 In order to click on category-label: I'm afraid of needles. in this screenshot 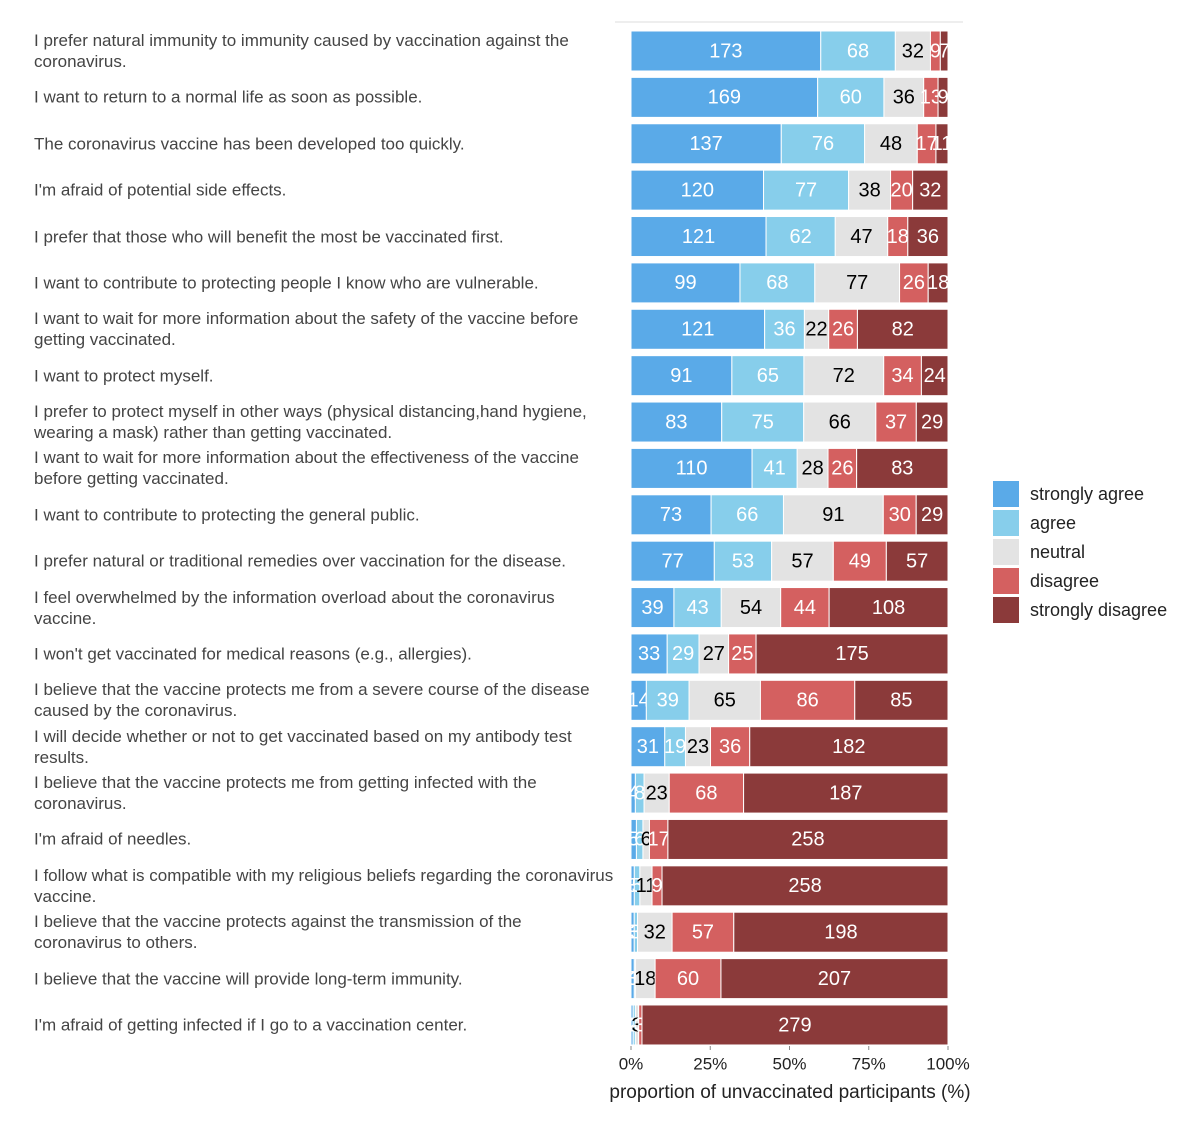, I will do `click(113, 839)`.